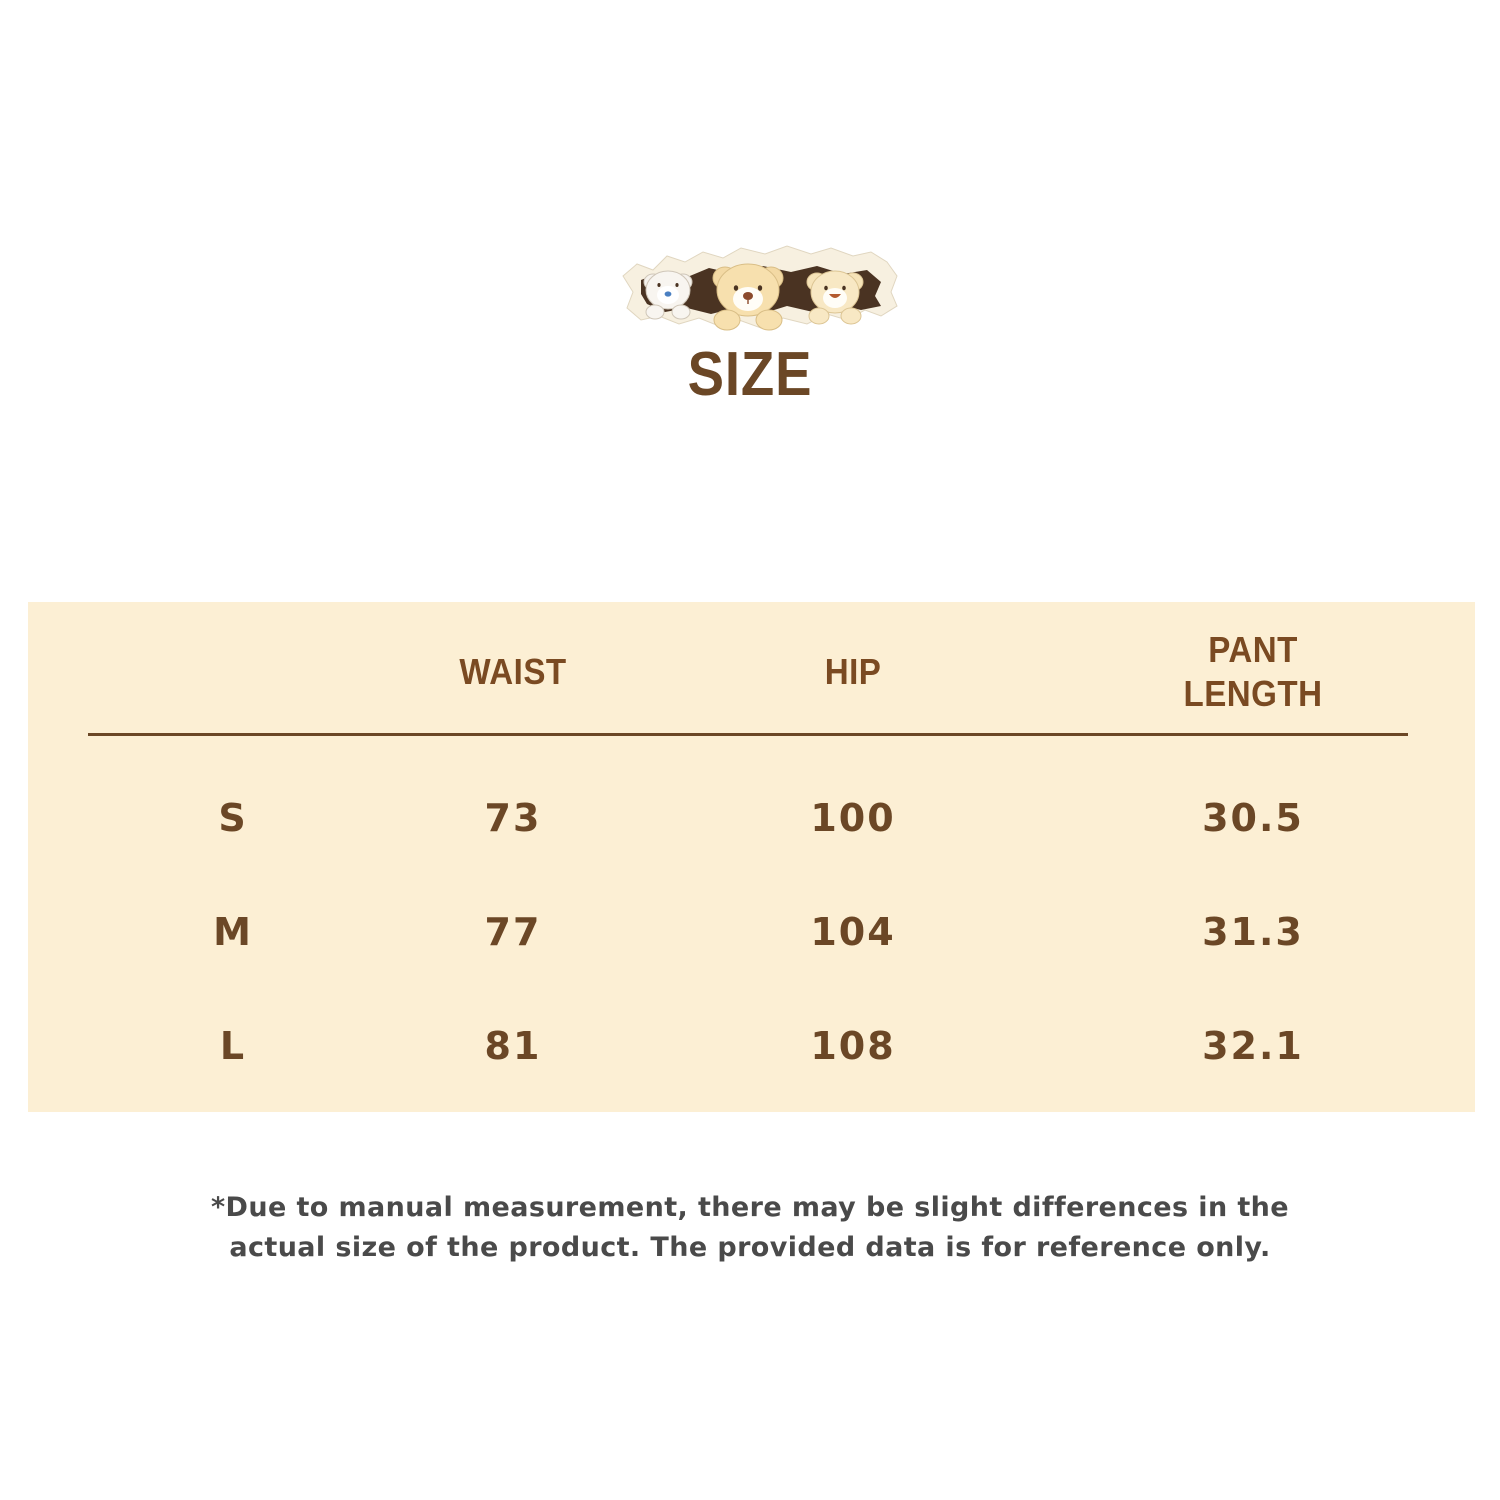 Image resolution: width=1500 pixels, height=1500 pixels. Describe the element at coordinates (748, 734) in the screenshot. I see `header-divider` at that location.